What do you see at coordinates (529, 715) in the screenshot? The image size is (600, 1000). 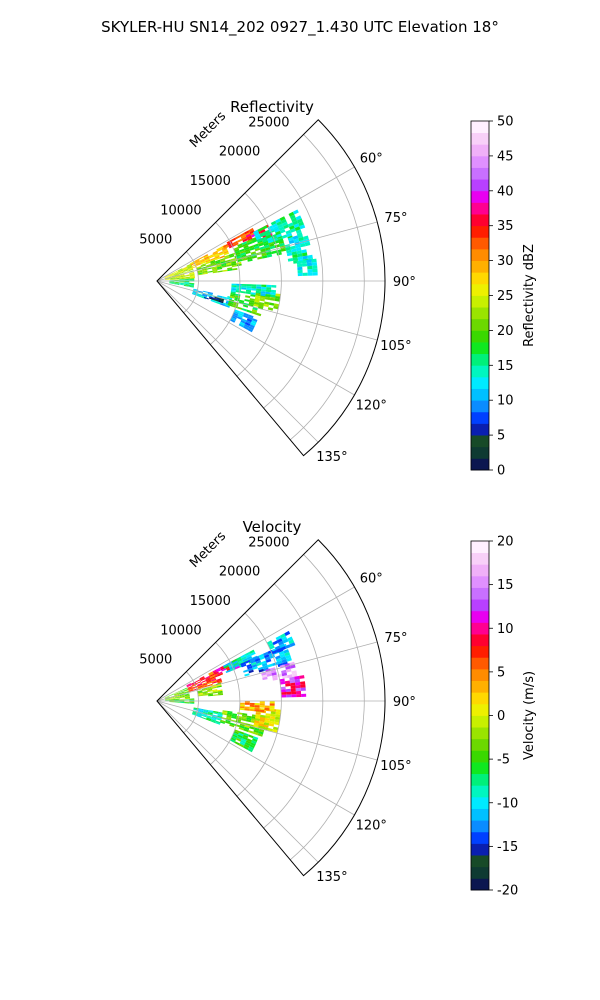 I see `velocity-colorbar-label: Velocity (m/s)` at bounding box center [529, 715].